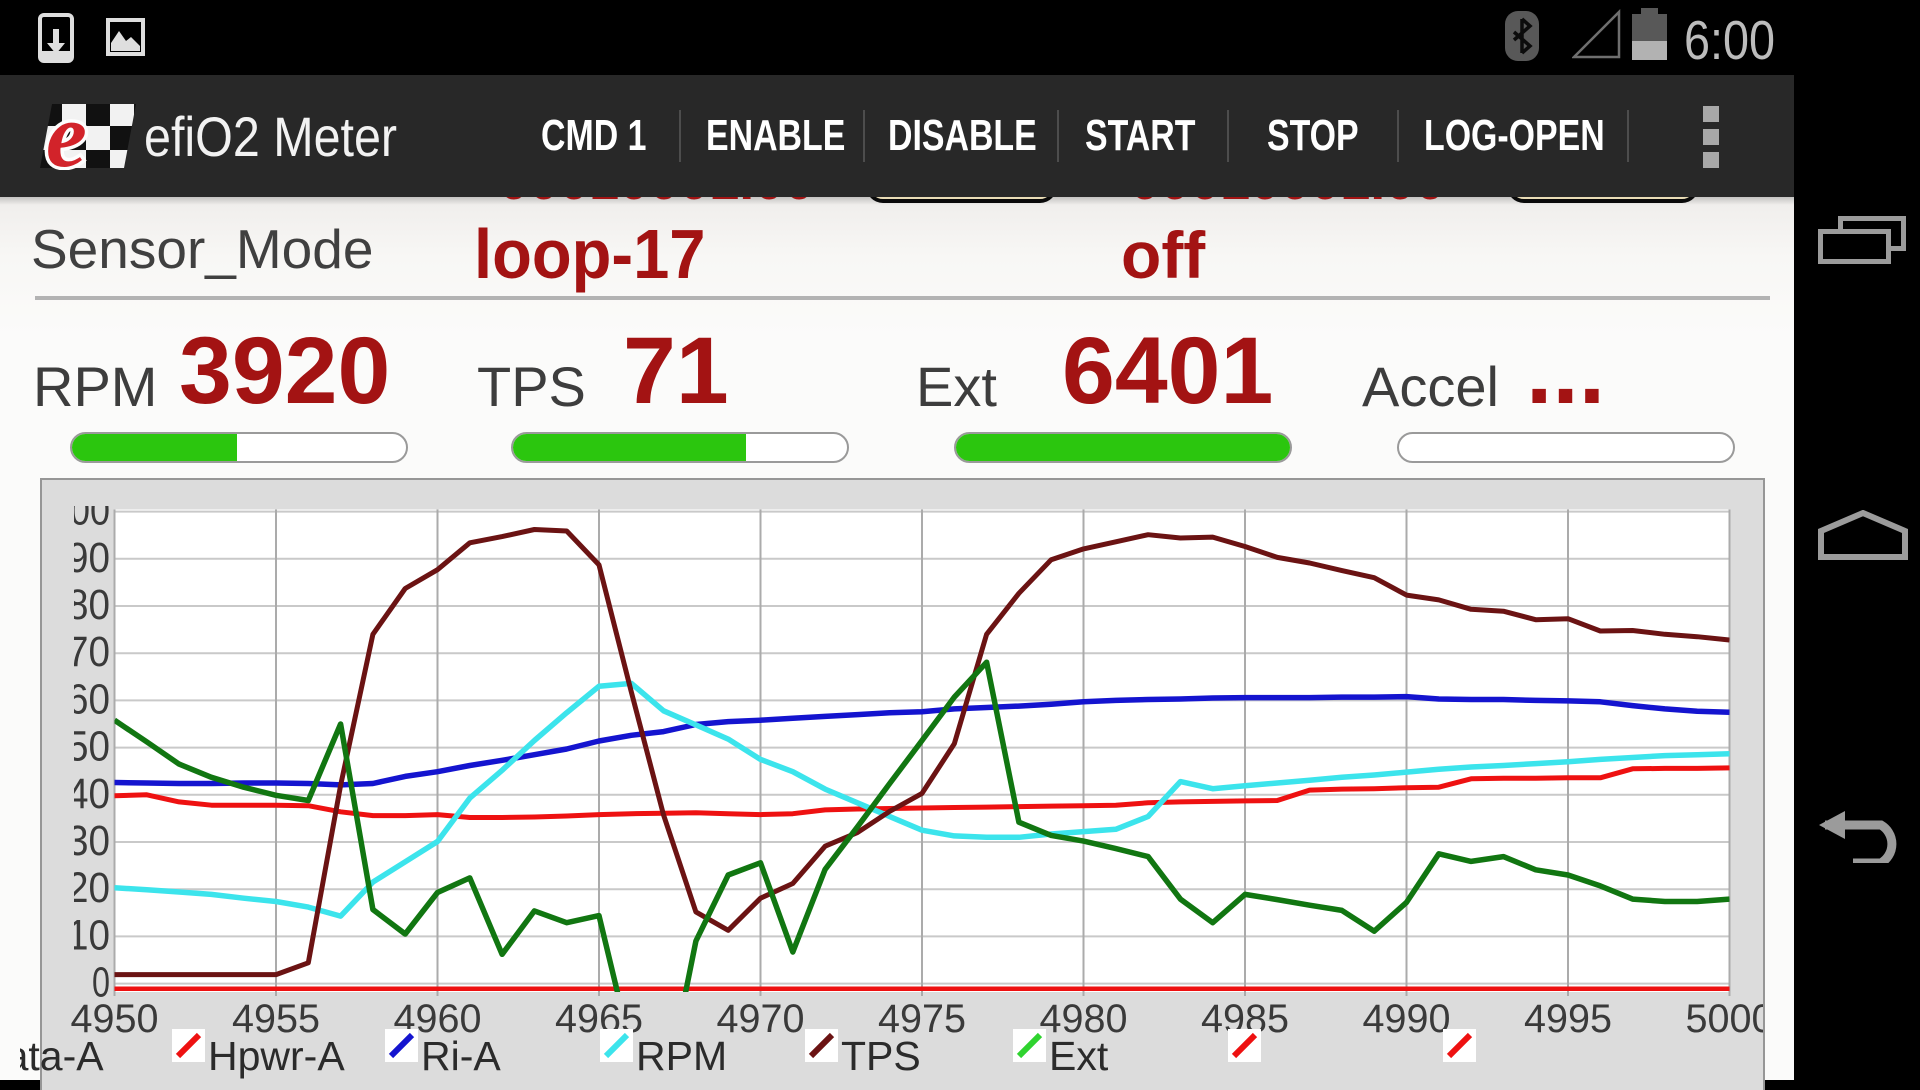 The image size is (1920, 1090). I want to click on svg-text: 60, so click(88, 699).